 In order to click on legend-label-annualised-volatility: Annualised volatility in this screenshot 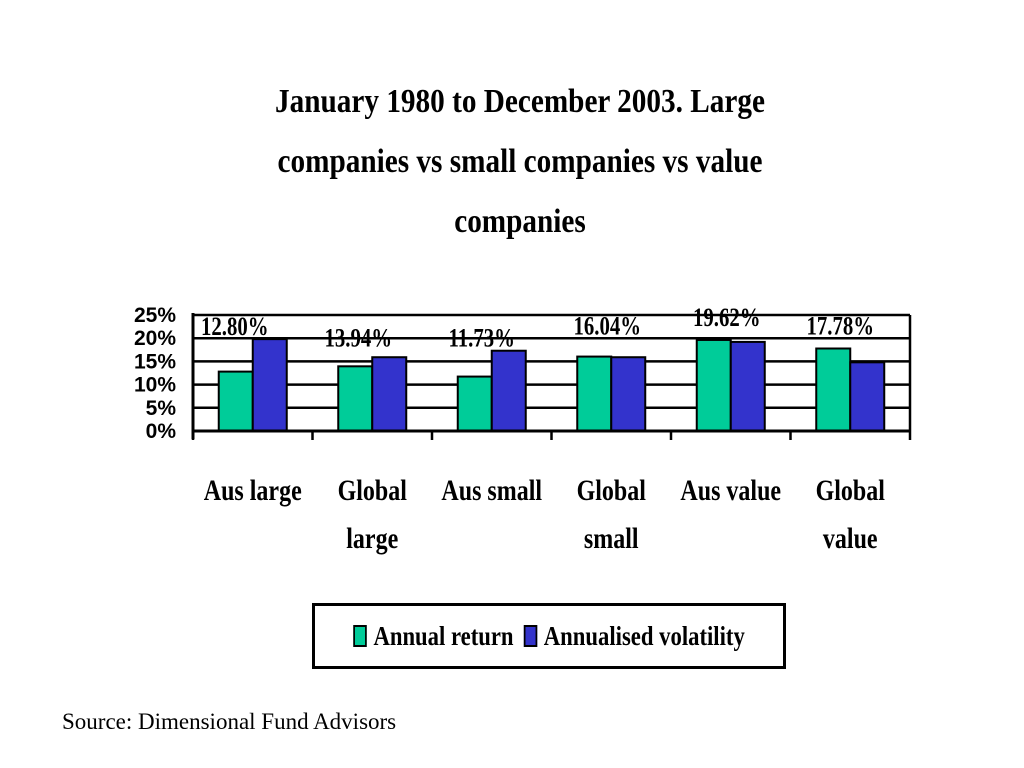, I will do `click(644, 635)`.